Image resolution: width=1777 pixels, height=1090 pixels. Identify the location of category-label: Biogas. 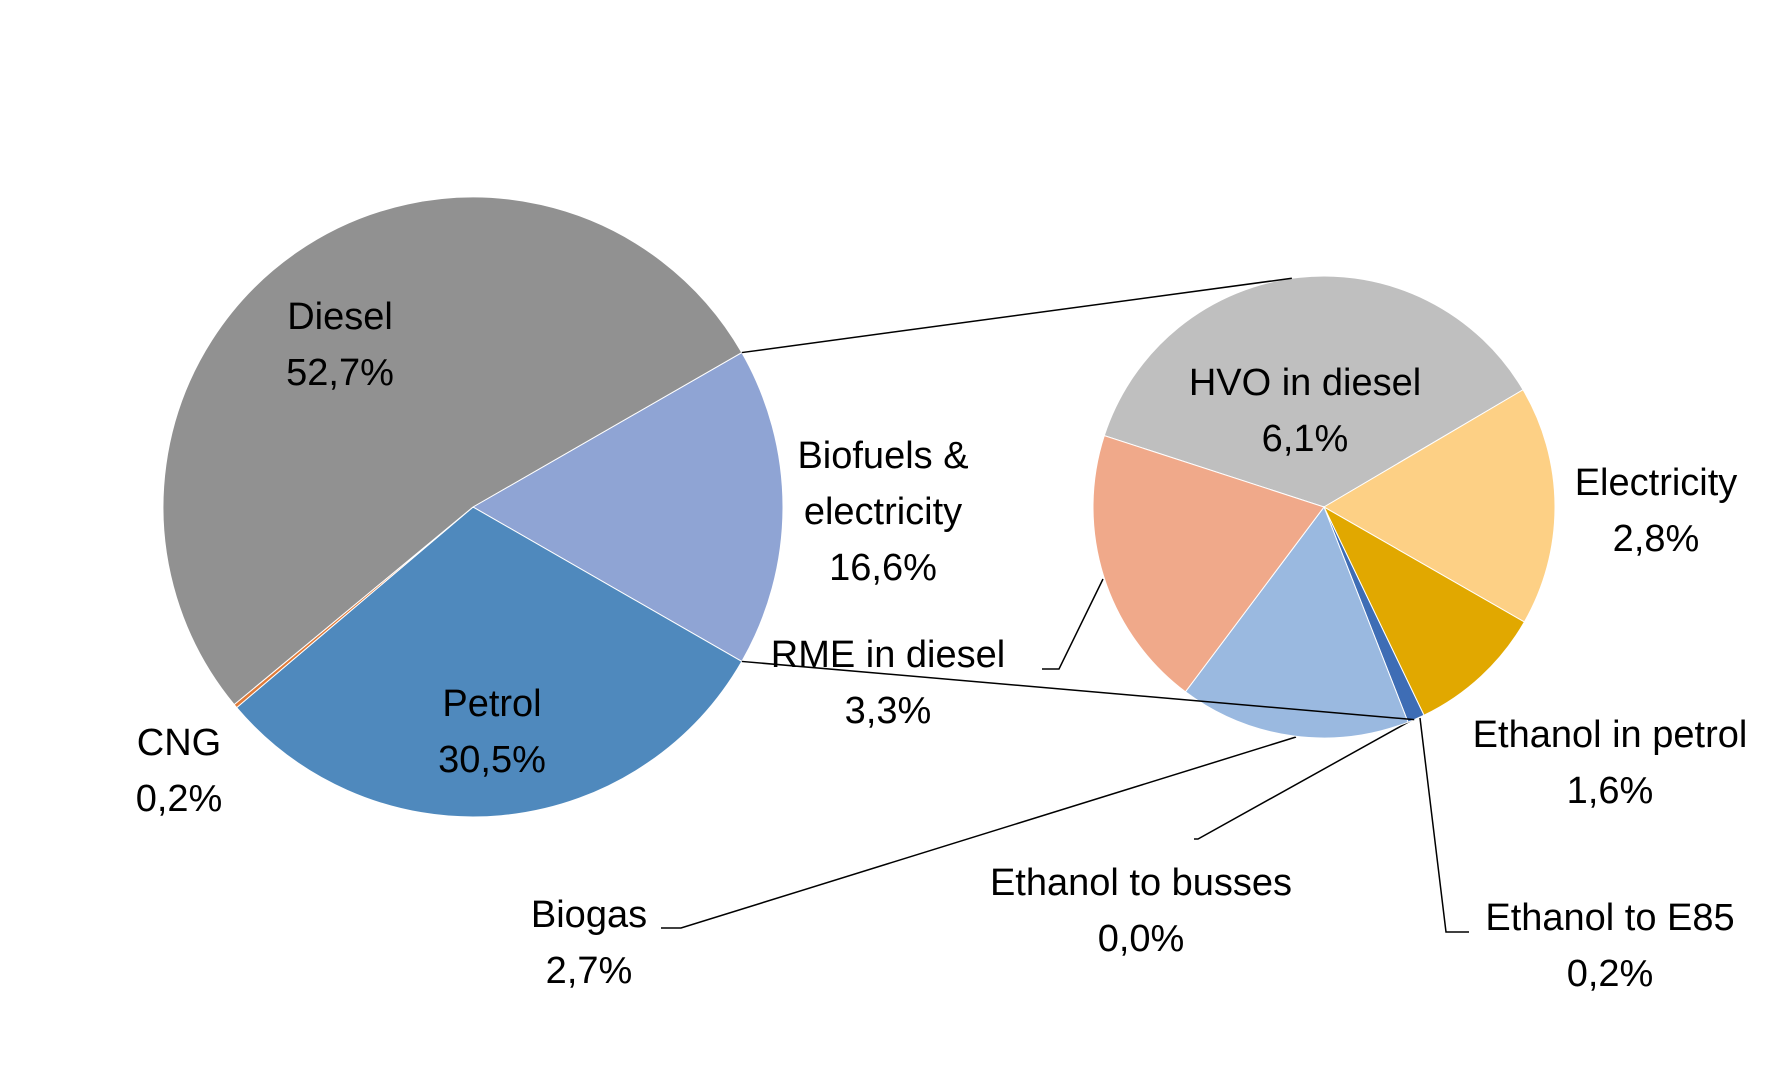
(589, 915).